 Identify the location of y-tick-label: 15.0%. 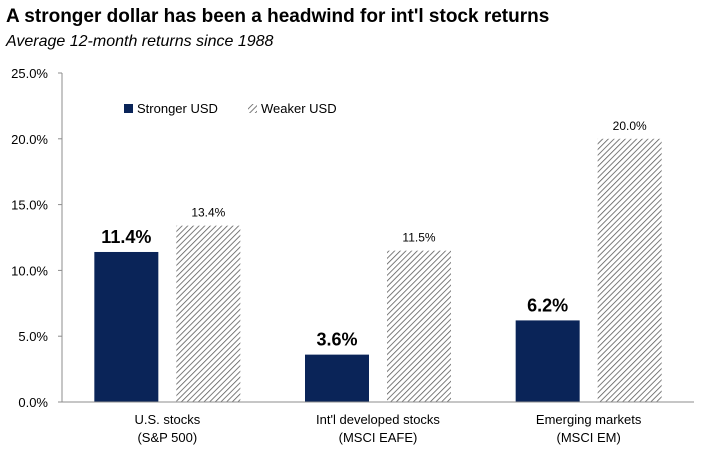
(29, 205).